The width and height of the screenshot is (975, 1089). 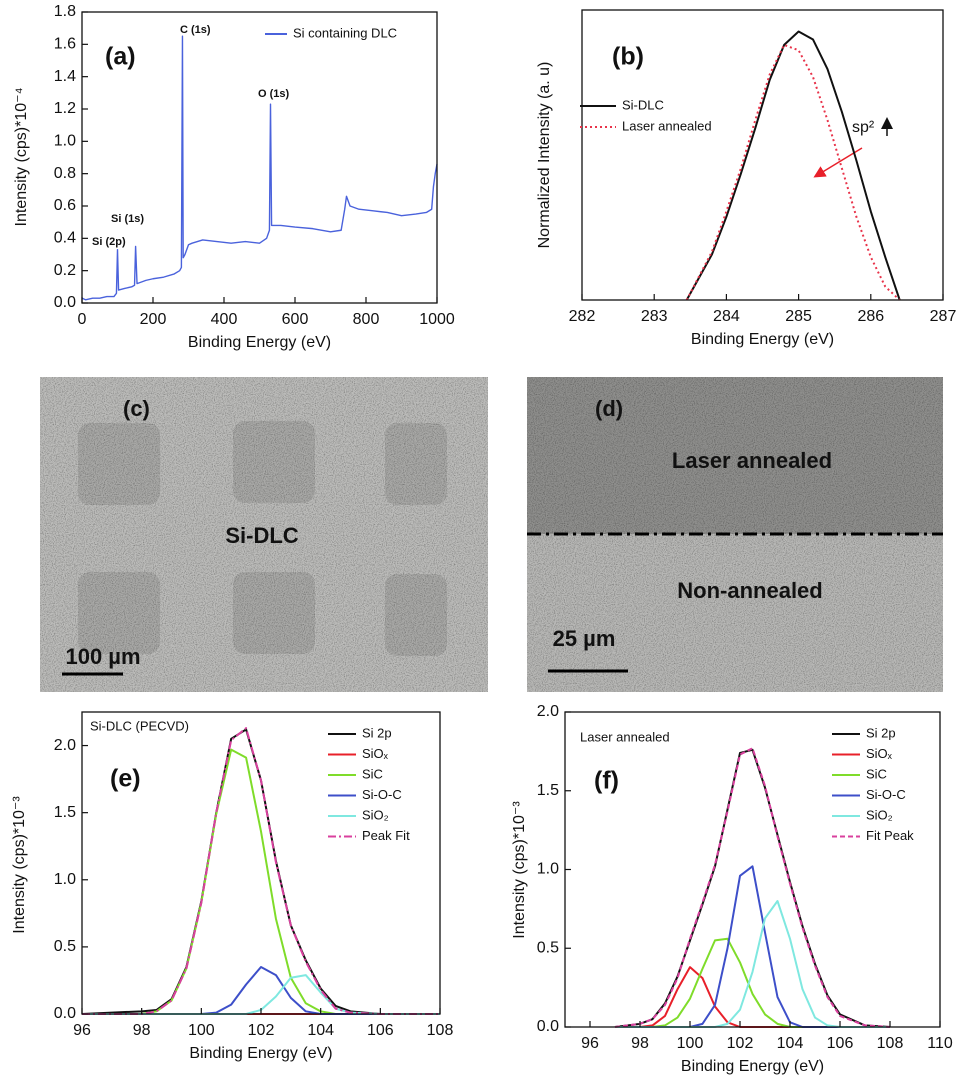 I want to click on legend-label: Laser annealed, so click(x=667, y=125).